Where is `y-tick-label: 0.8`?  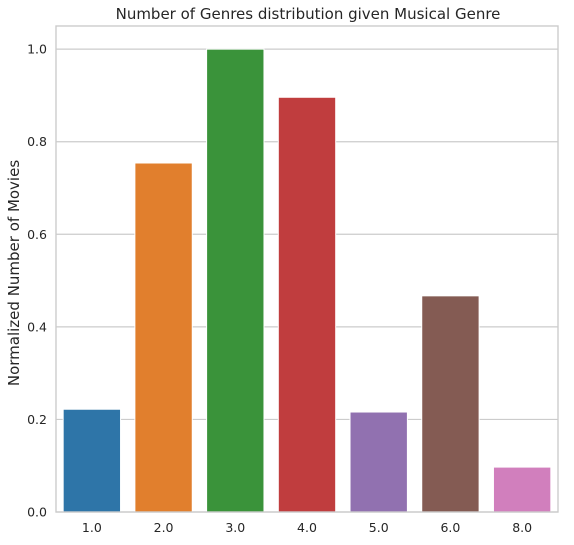
y-tick-label: 0.8 is located at coordinates (37, 141).